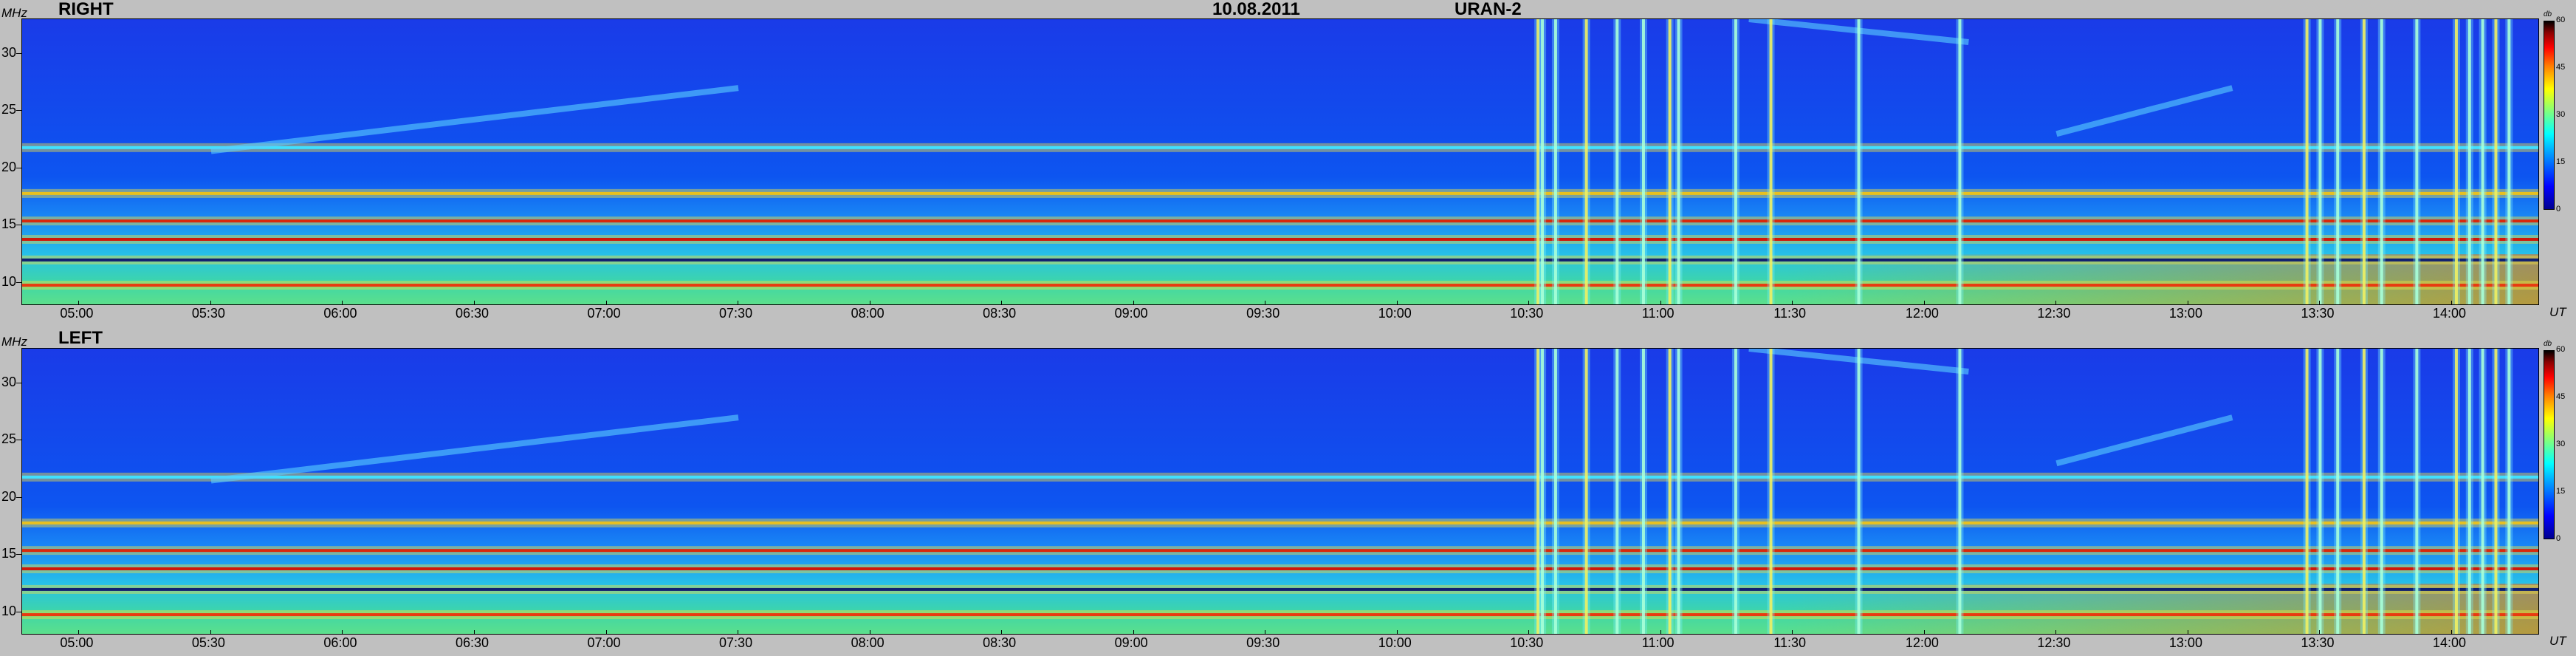  What do you see at coordinates (2561, 396) in the screenshot?
I see `colorbar-tick-label: 45` at bounding box center [2561, 396].